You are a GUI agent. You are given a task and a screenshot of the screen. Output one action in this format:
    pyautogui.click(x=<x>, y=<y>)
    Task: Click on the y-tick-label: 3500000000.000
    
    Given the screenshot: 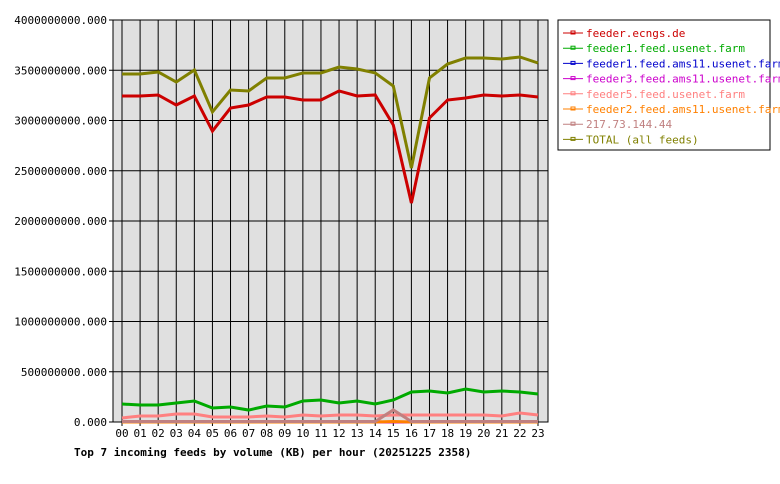 What is the action you would take?
    pyautogui.click(x=60, y=70)
    